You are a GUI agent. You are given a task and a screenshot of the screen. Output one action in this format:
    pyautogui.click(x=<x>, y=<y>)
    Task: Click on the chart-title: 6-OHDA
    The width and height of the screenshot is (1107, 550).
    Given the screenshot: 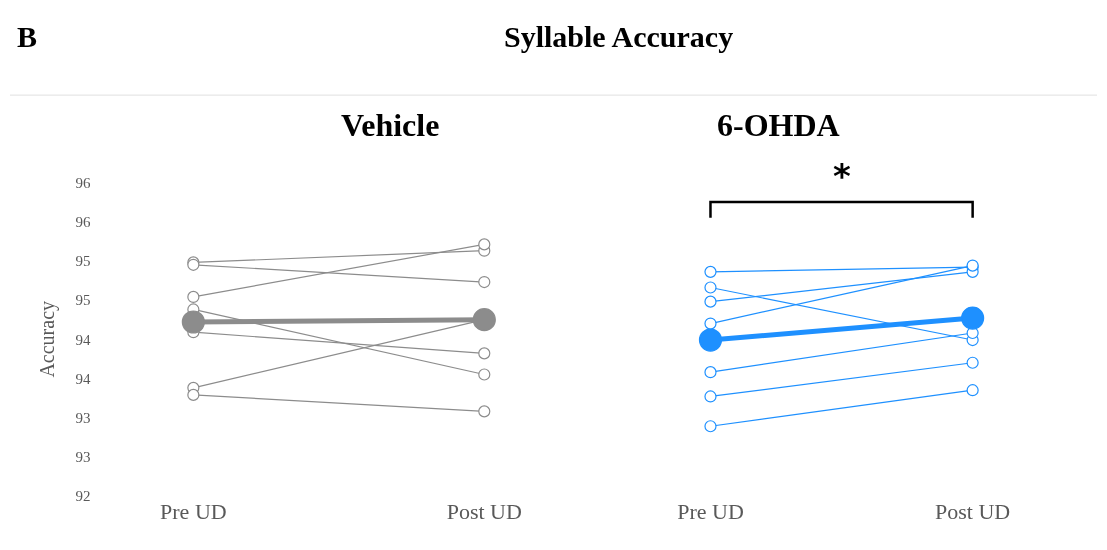 What is the action you would take?
    pyautogui.click(x=778, y=125)
    